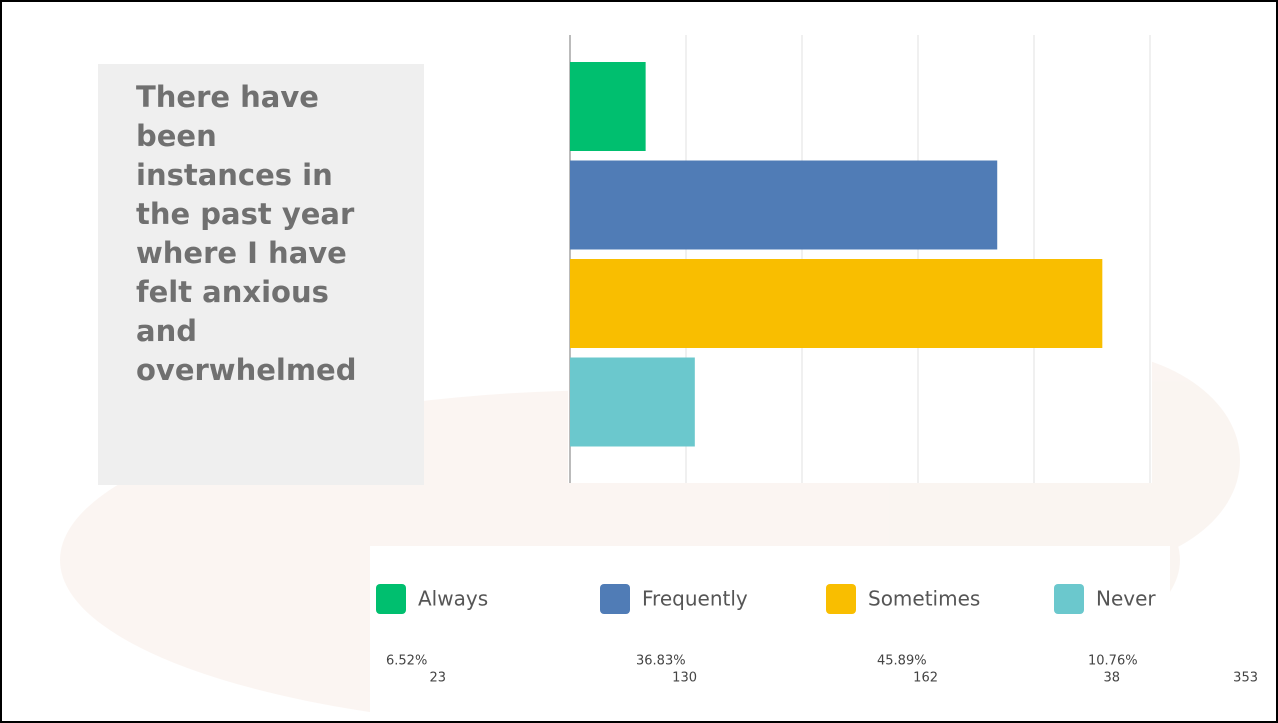 The width and height of the screenshot is (1278, 723). I want to click on total-label: 353, so click(1245, 678).